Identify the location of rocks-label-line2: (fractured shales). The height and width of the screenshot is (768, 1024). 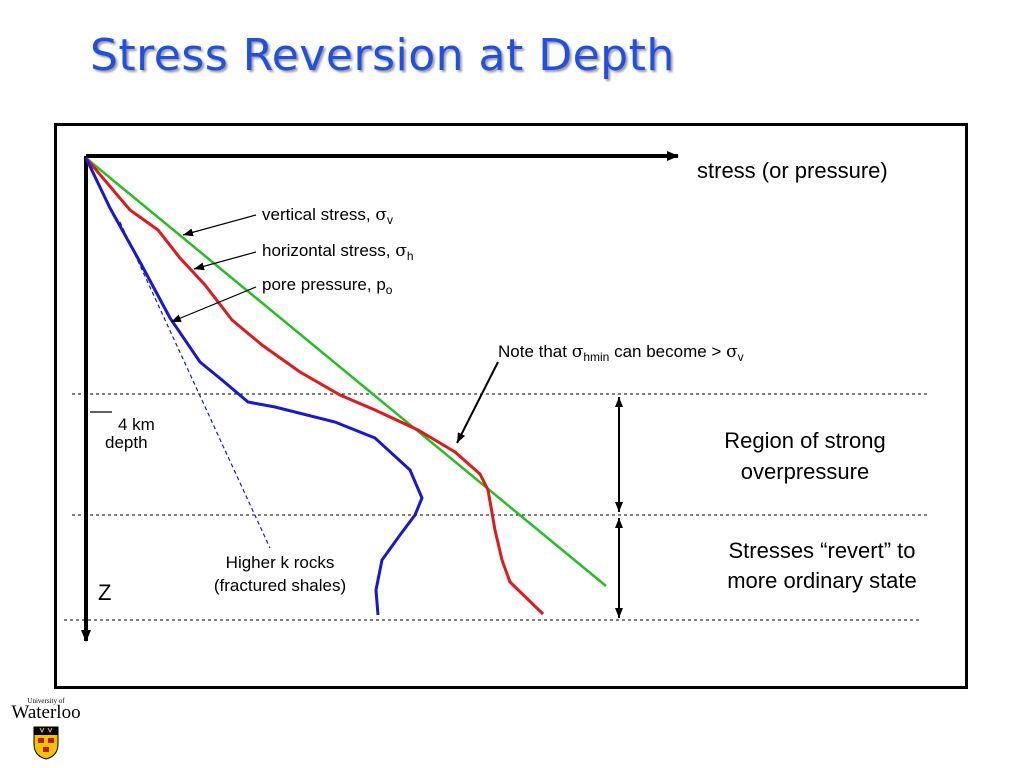
(280, 585).